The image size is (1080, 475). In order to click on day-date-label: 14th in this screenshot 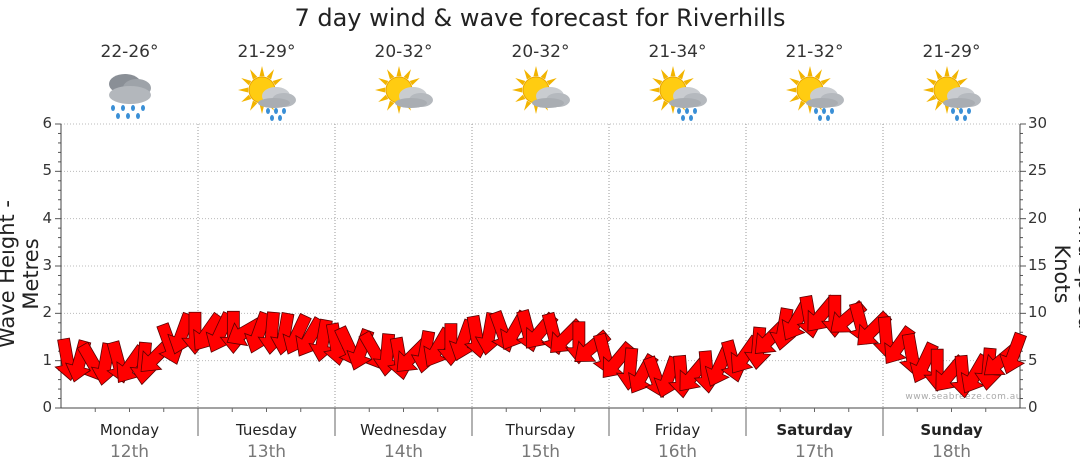, I will do `click(403, 452)`.